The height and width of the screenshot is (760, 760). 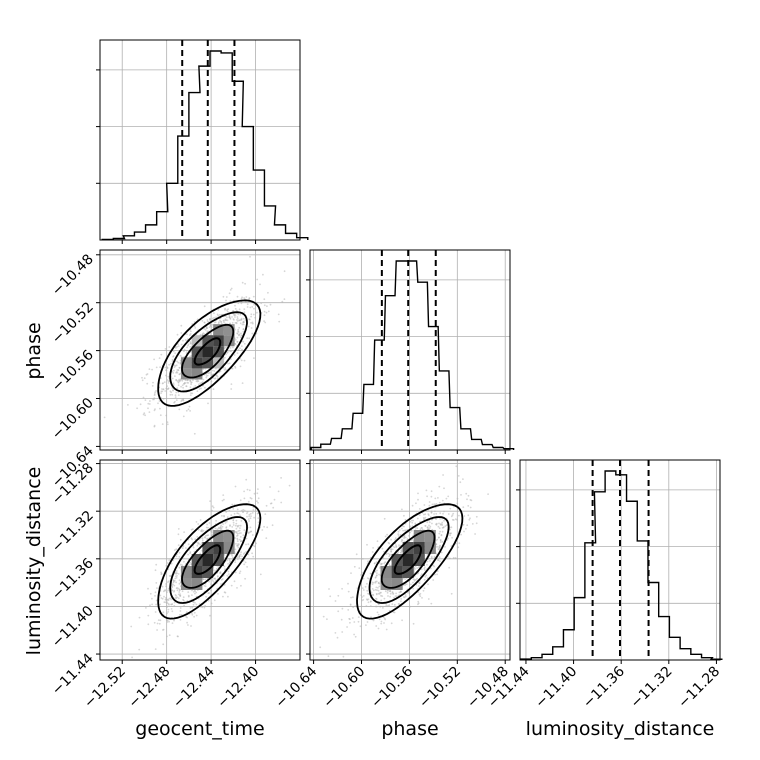 I want to click on x-tick-label: −11.28, so click(x=699, y=688).